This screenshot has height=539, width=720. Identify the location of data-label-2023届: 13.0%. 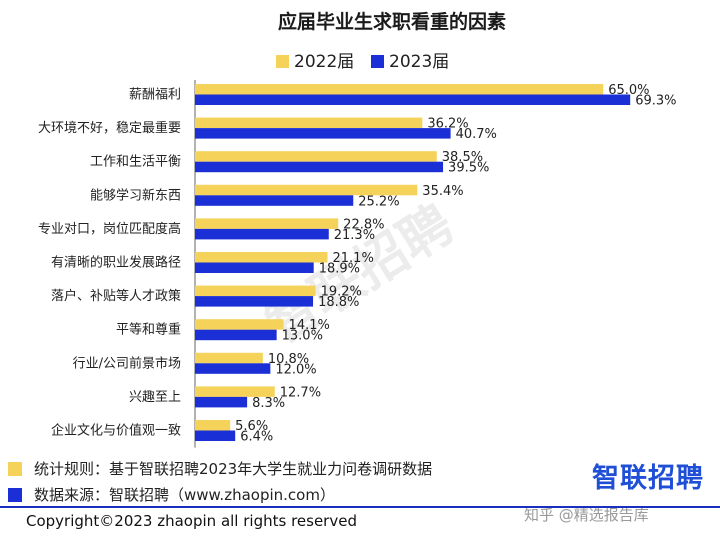
(302, 336).